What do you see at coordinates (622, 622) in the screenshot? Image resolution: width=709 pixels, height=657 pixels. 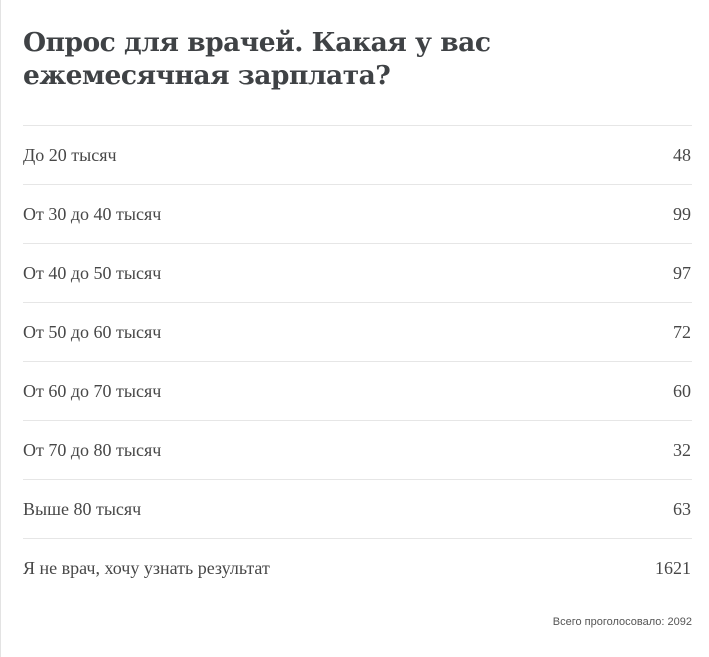 I see `poll-total-votes: Всего проголосовало: 2092` at bounding box center [622, 622].